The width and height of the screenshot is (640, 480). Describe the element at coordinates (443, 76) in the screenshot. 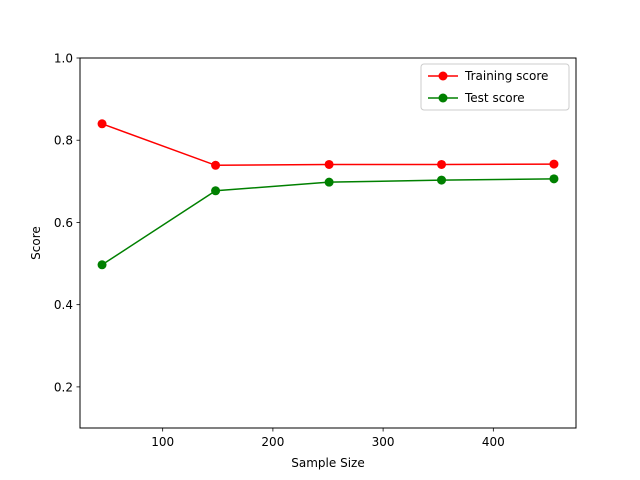

I see `legend-marker-training` at that location.